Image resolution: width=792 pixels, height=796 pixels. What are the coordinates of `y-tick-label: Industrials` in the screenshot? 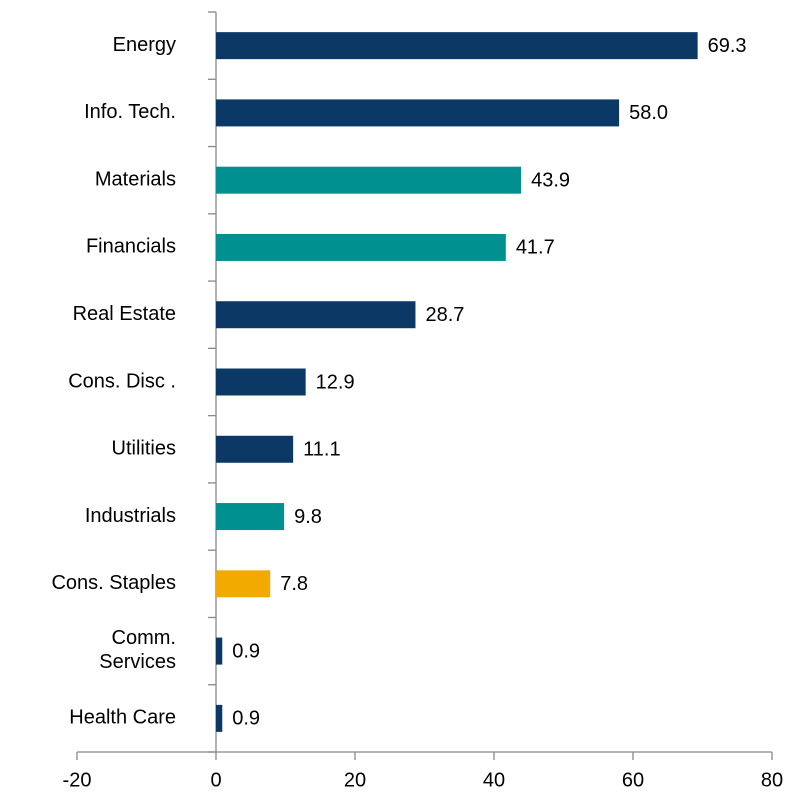 It's located at (130, 516).